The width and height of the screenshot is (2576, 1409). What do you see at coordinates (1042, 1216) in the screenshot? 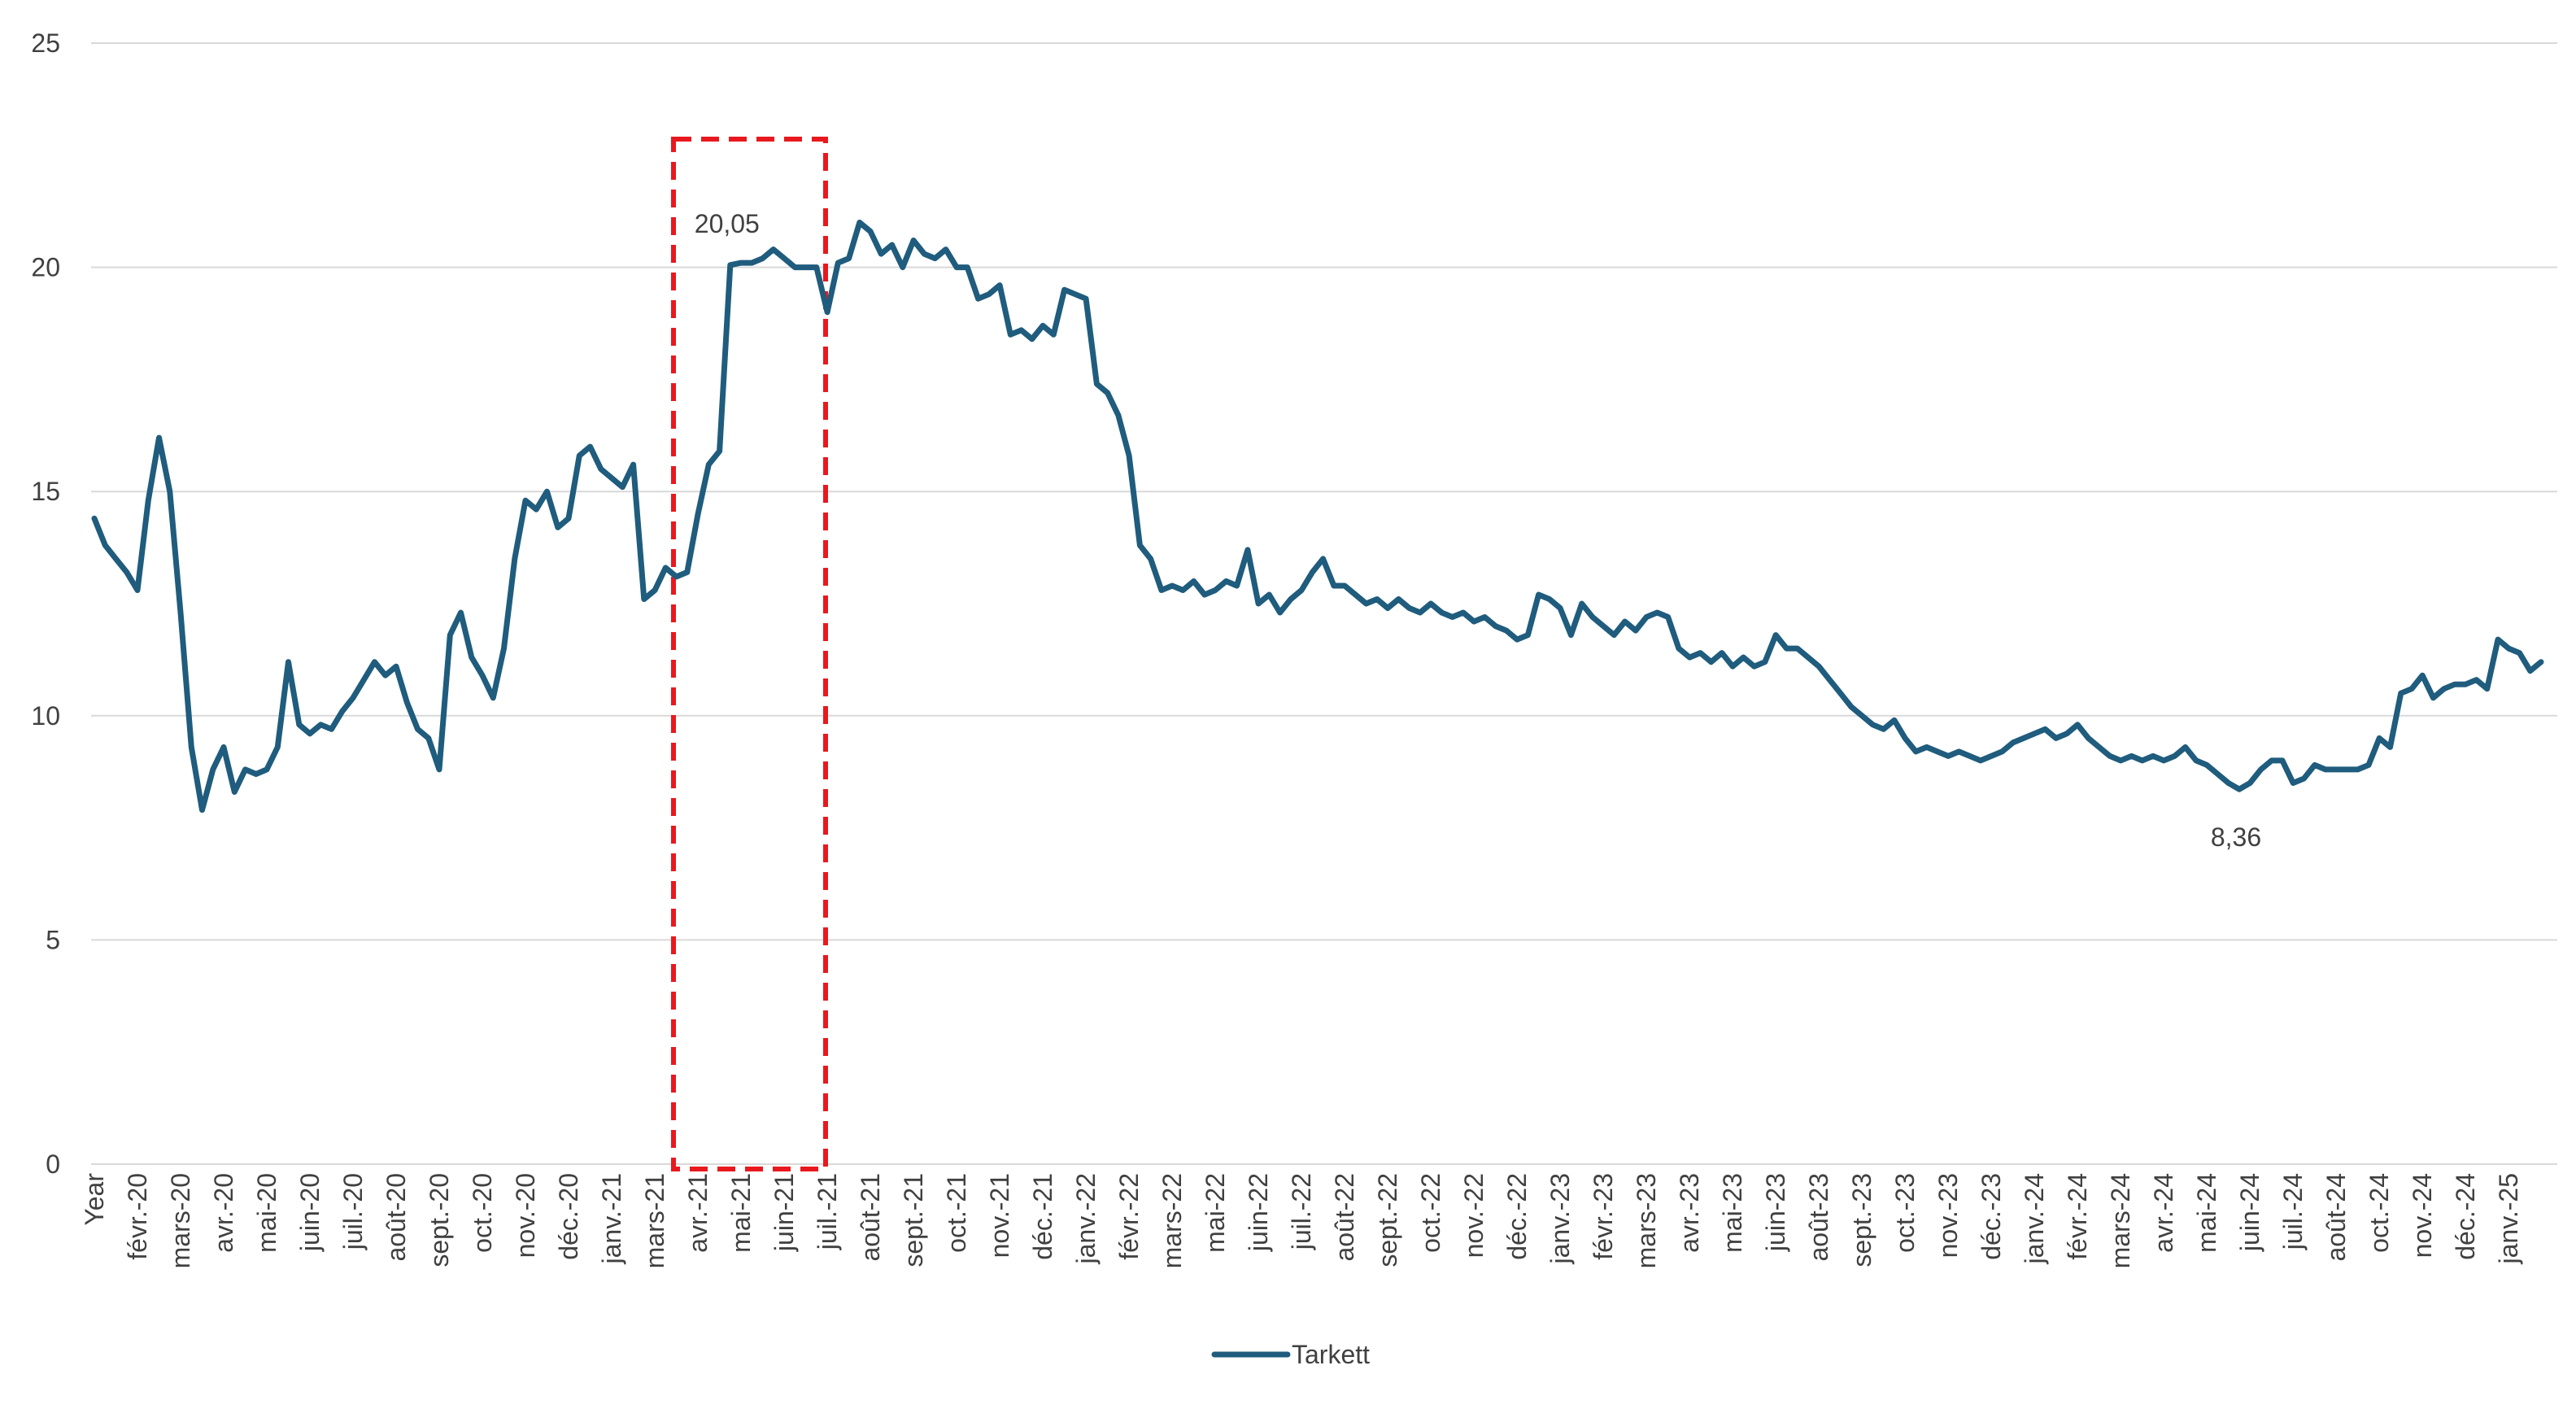
I see `x-tick-label: déc.-21` at bounding box center [1042, 1216].